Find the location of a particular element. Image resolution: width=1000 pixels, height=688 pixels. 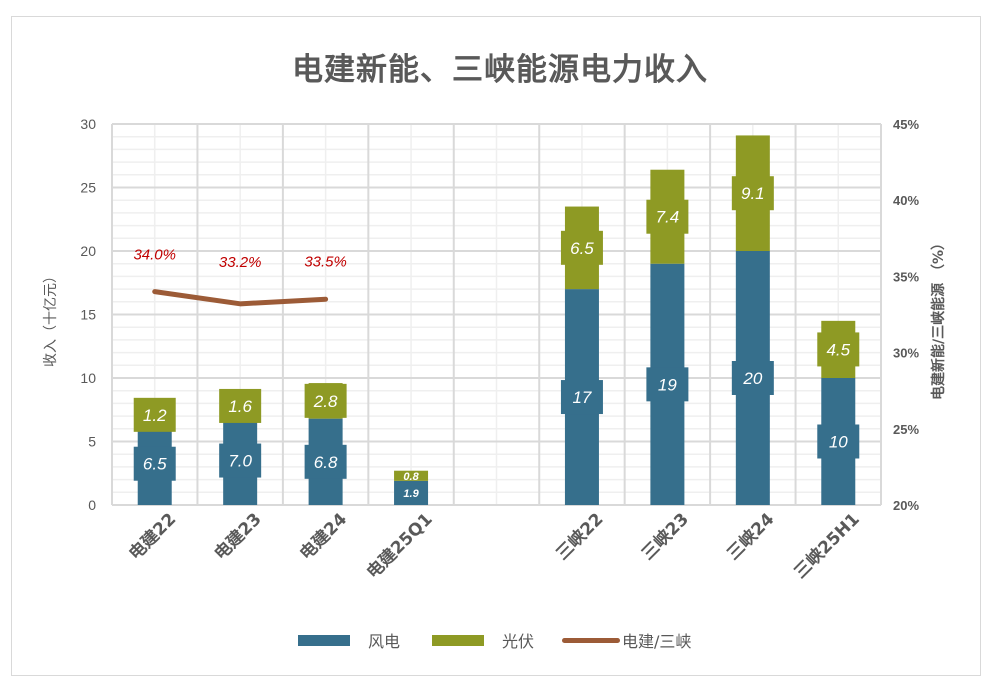

ratio-line is located at coordinates (240, 298).